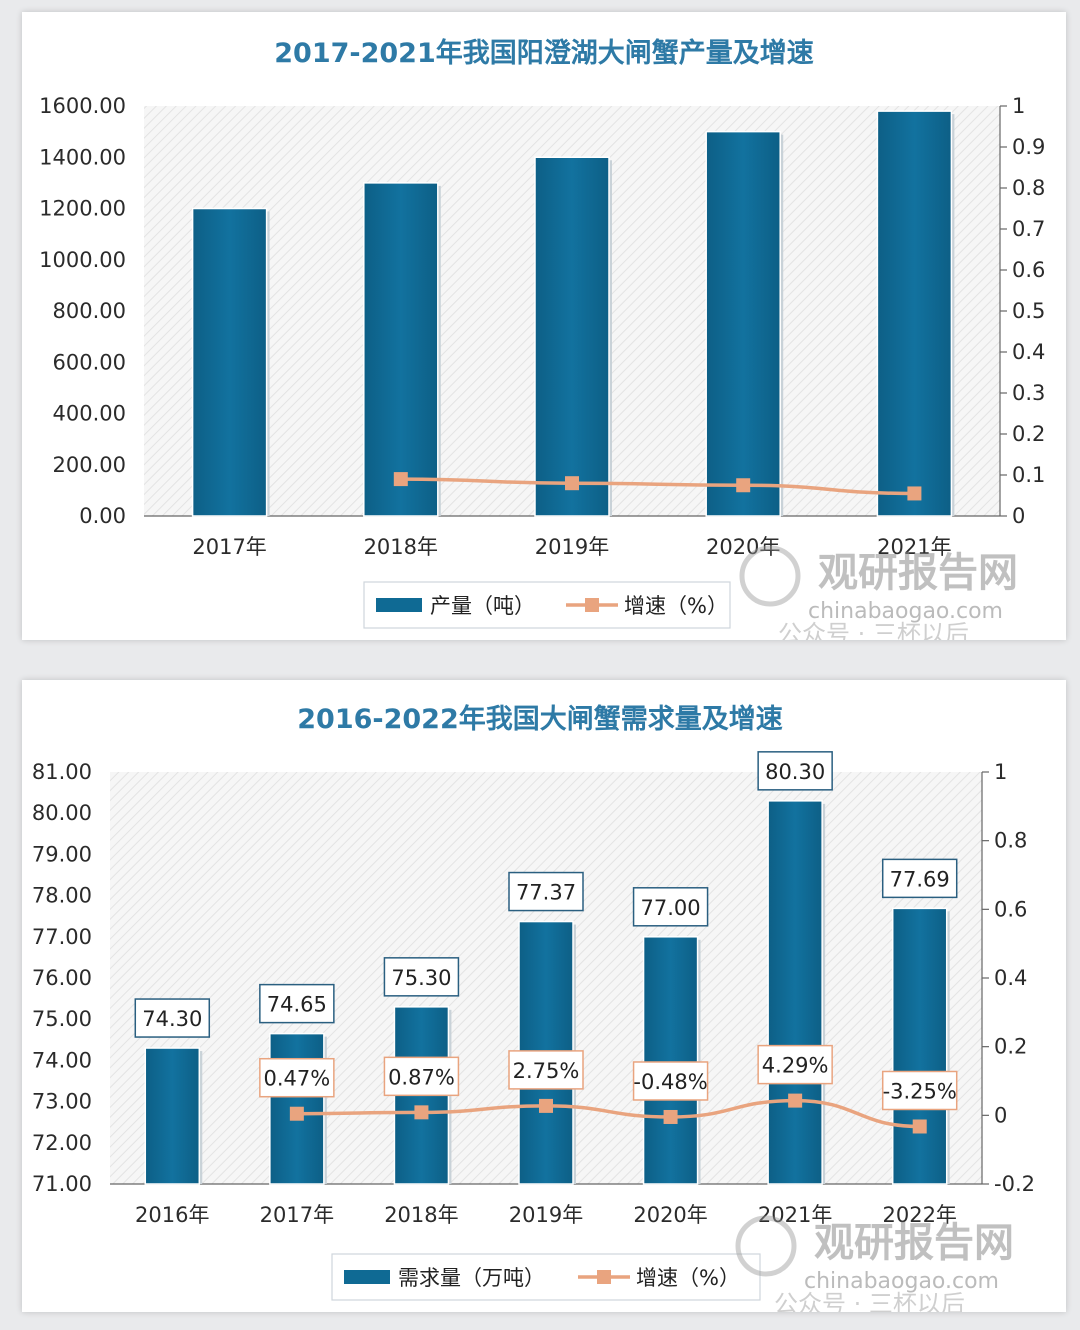 Image resolution: width=1080 pixels, height=1330 pixels. What do you see at coordinates (62, 1184) in the screenshot?
I see `y-left-tick-label: 71.00` at bounding box center [62, 1184].